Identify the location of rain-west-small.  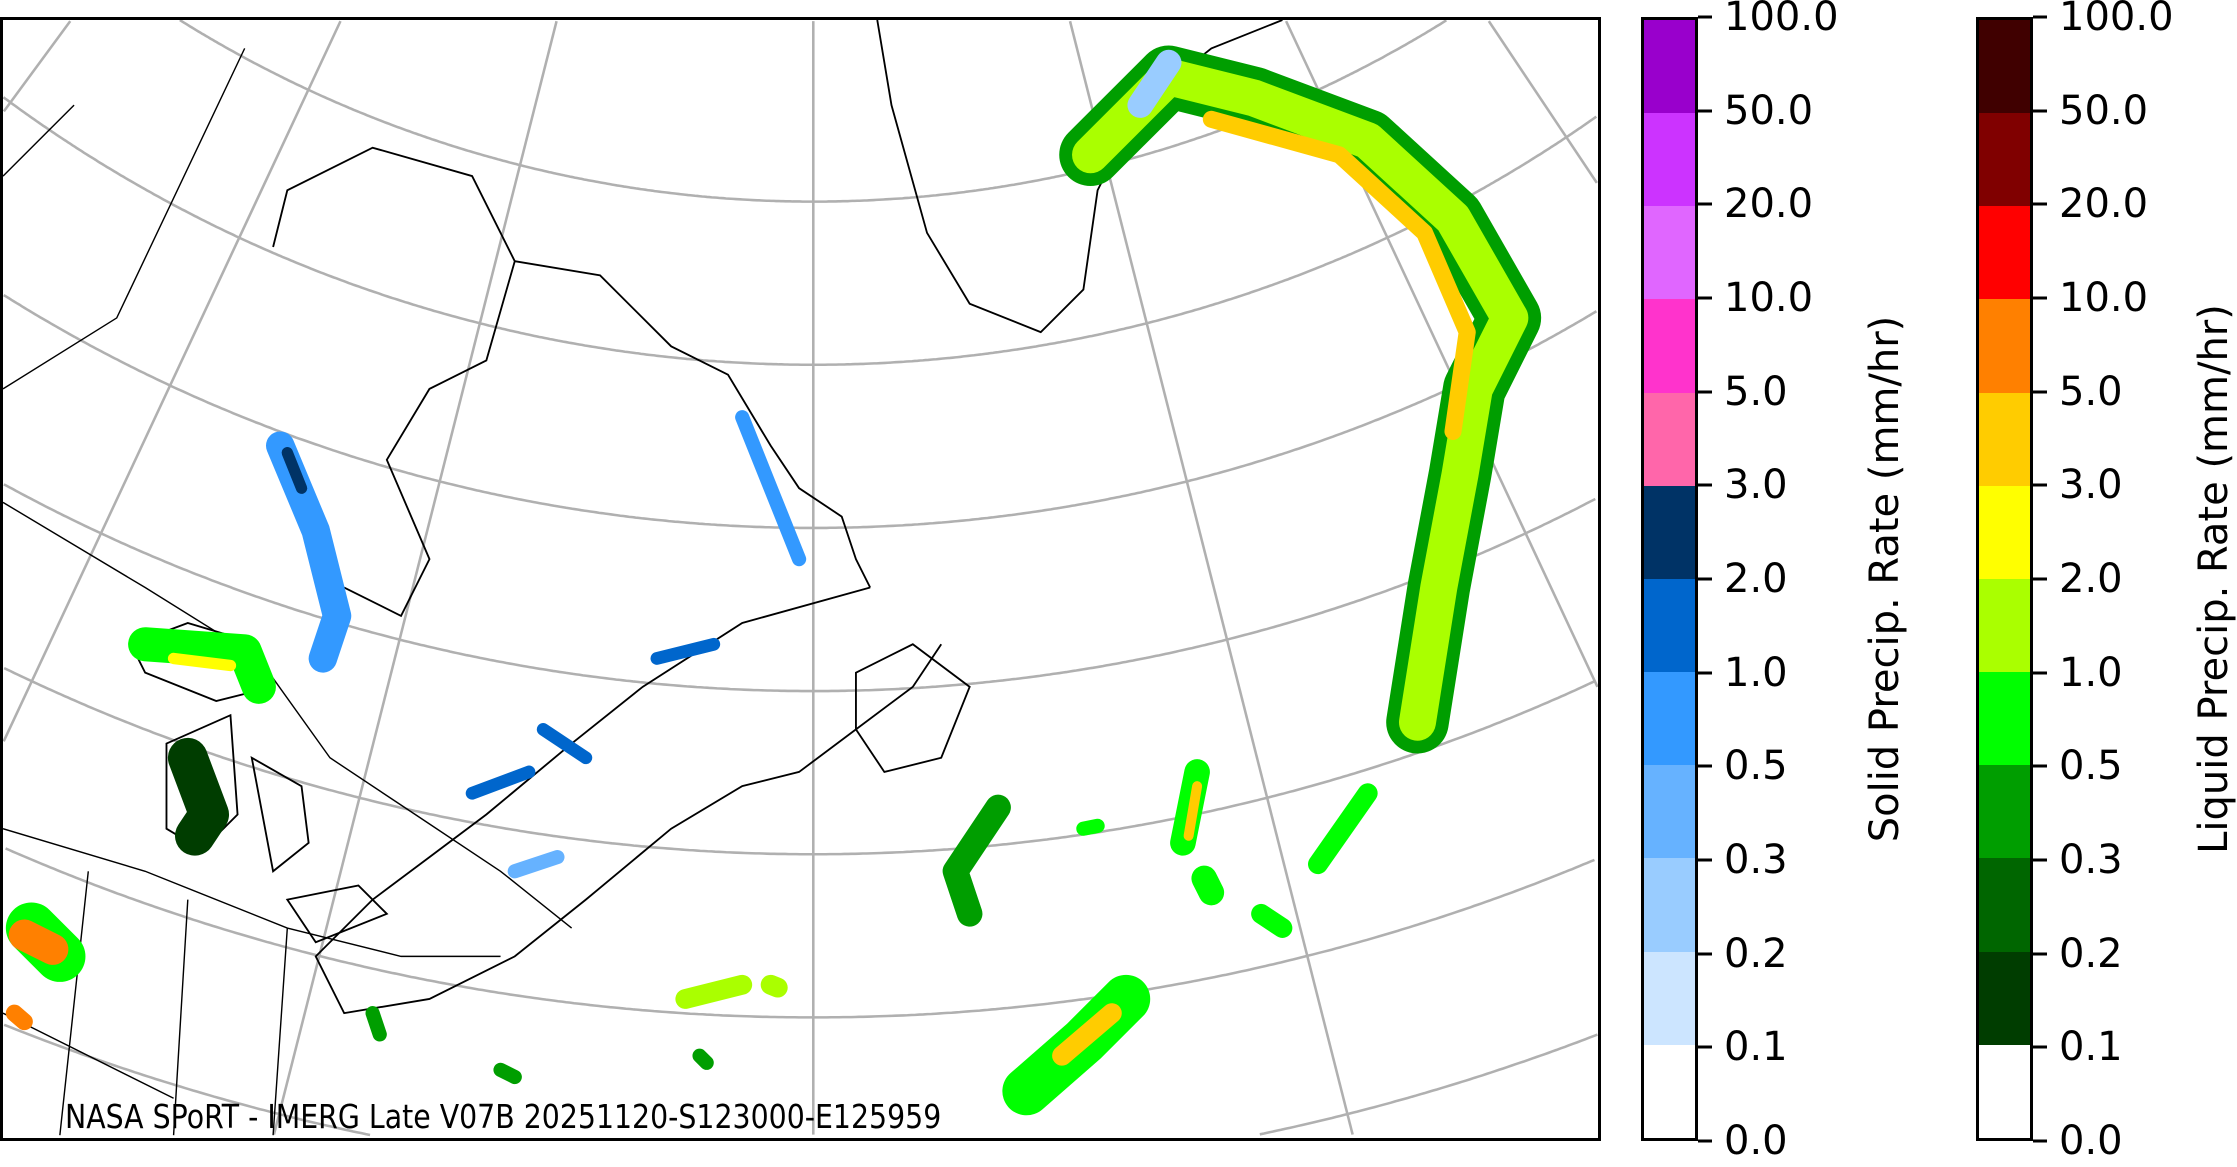
(19, 1017).